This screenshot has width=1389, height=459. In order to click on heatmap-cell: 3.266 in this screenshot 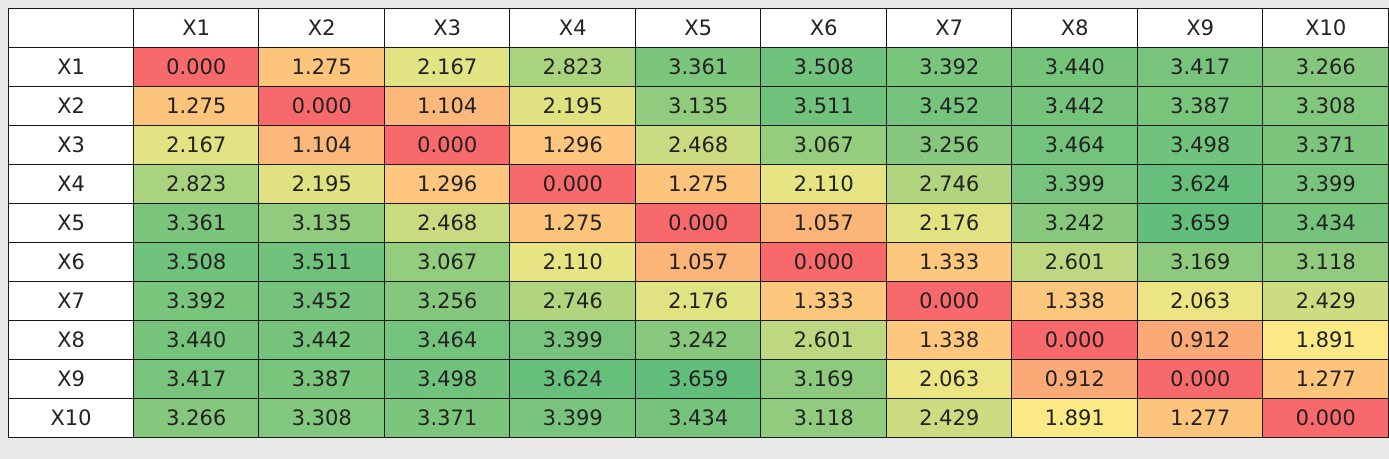, I will do `click(1325, 67)`.